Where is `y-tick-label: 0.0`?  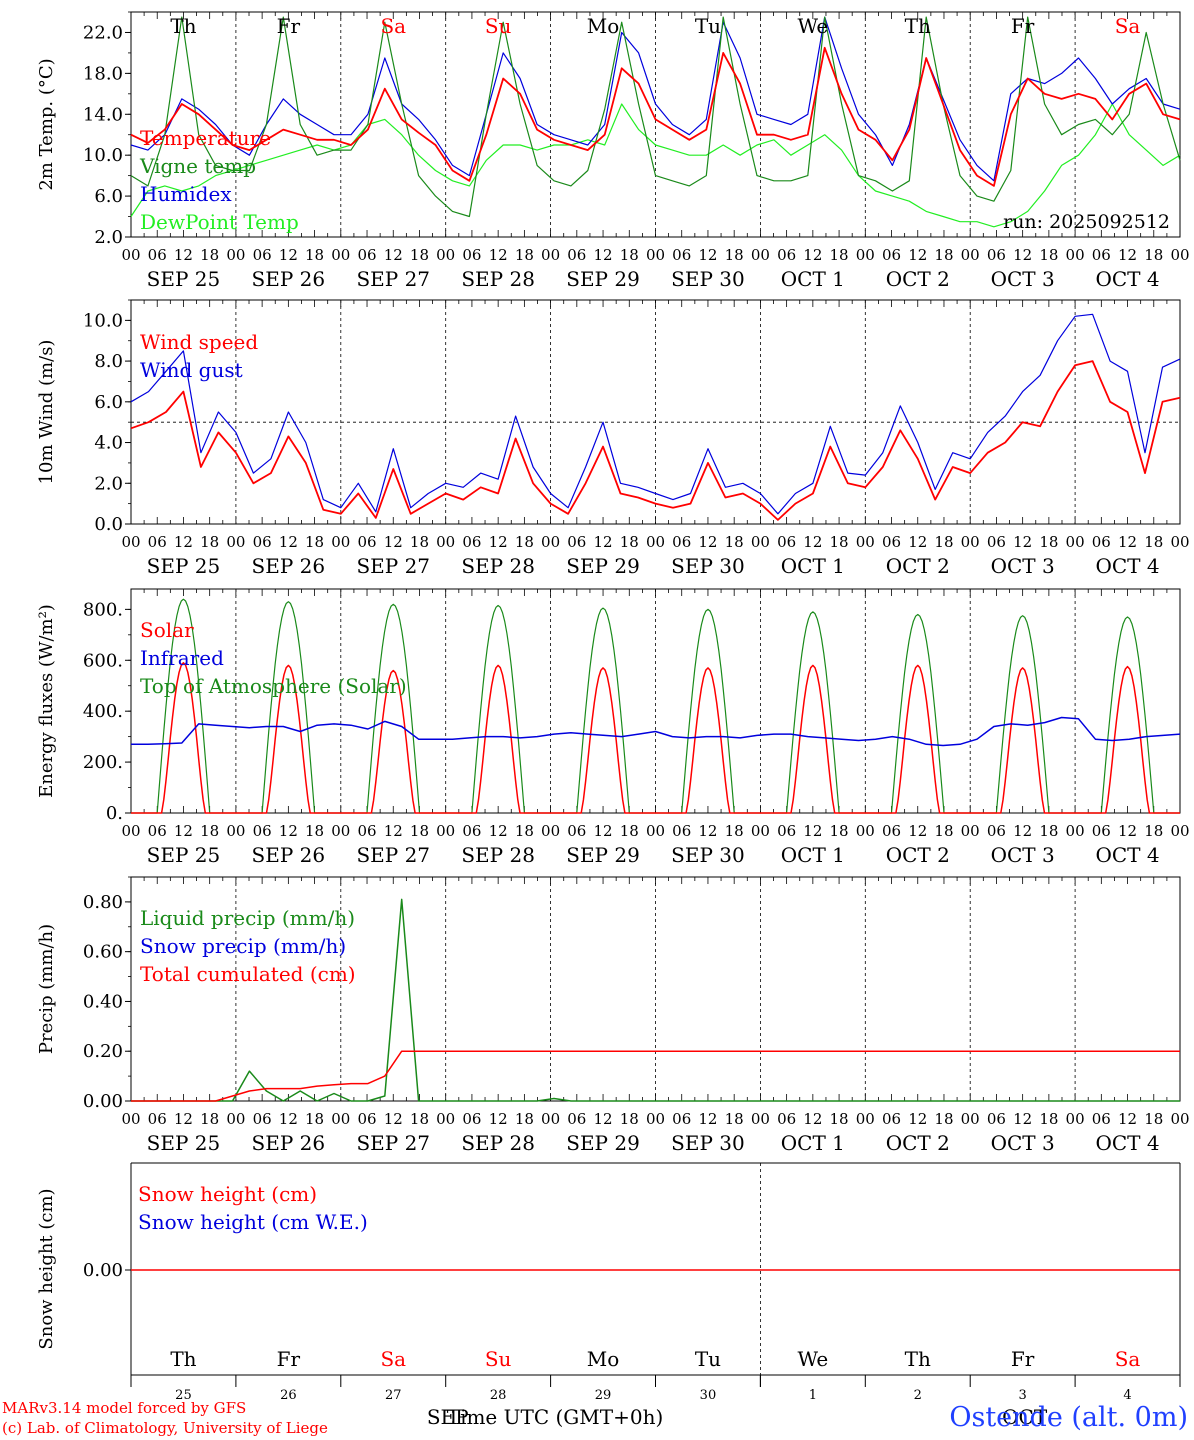
y-tick-label: 0.0 is located at coordinates (108, 524).